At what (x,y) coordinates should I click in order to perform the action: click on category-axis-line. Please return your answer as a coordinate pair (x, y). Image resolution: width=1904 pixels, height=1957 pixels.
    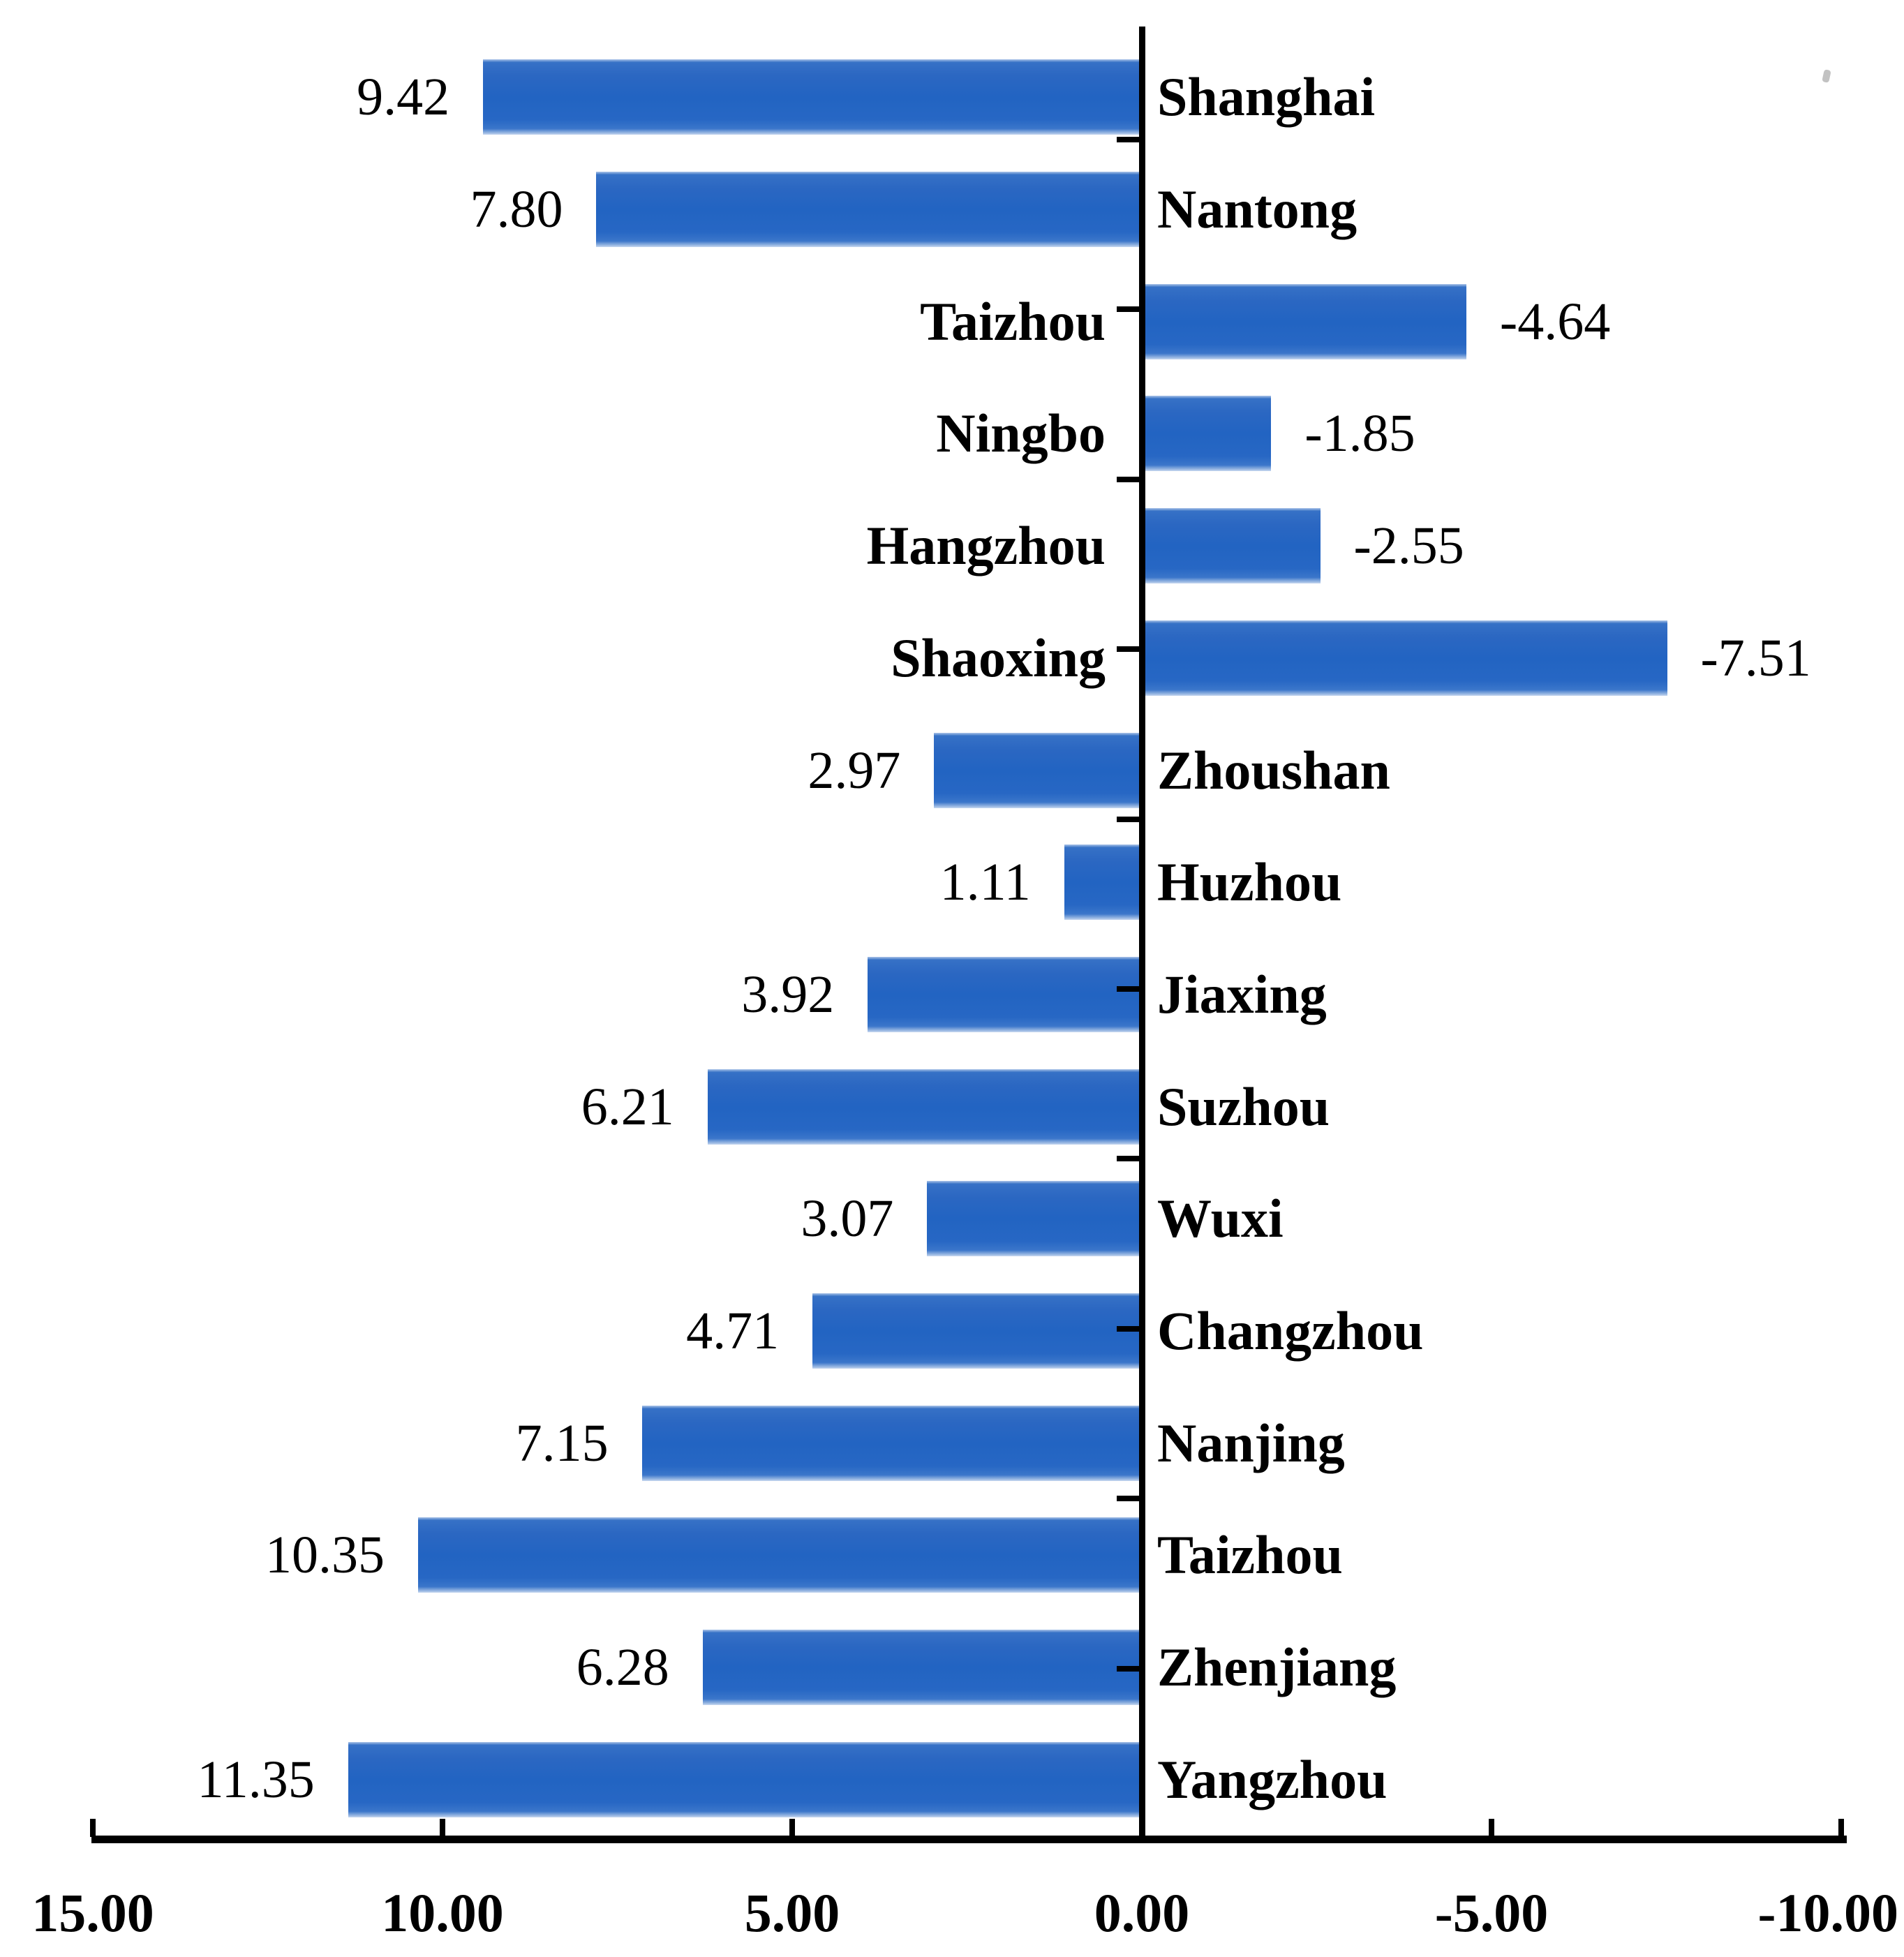
    Looking at the image, I should click on (1142, 935).